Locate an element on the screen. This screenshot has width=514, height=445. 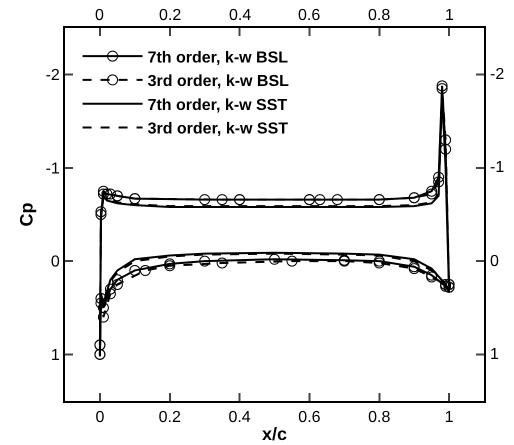
x2-tick-label: 0.6 is located at coordinates (309, 417).